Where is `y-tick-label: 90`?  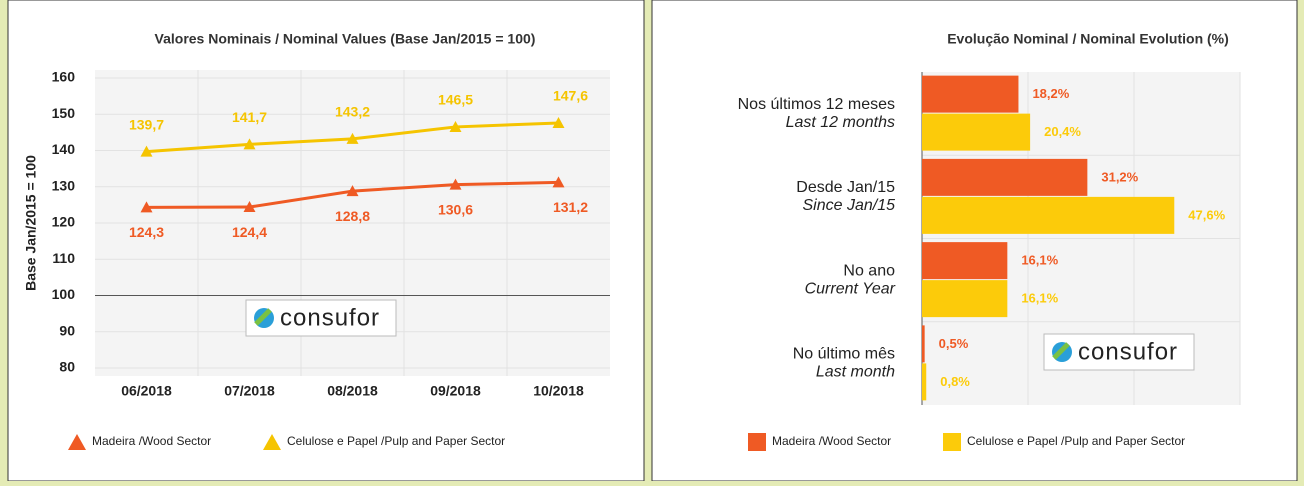
y-tick-label: 90 is located at coordinates (67, 330).